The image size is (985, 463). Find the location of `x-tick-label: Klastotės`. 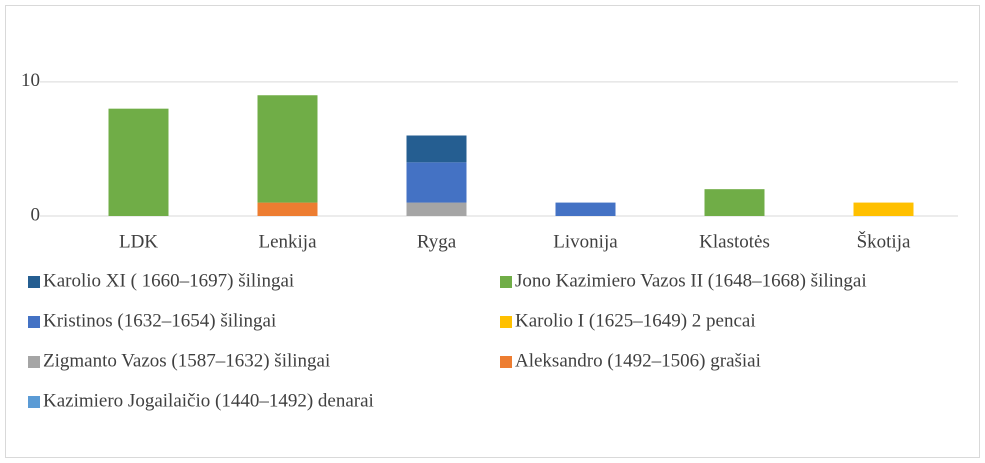

x-tick-label: Klastotės is located at coordinates (734, 241).